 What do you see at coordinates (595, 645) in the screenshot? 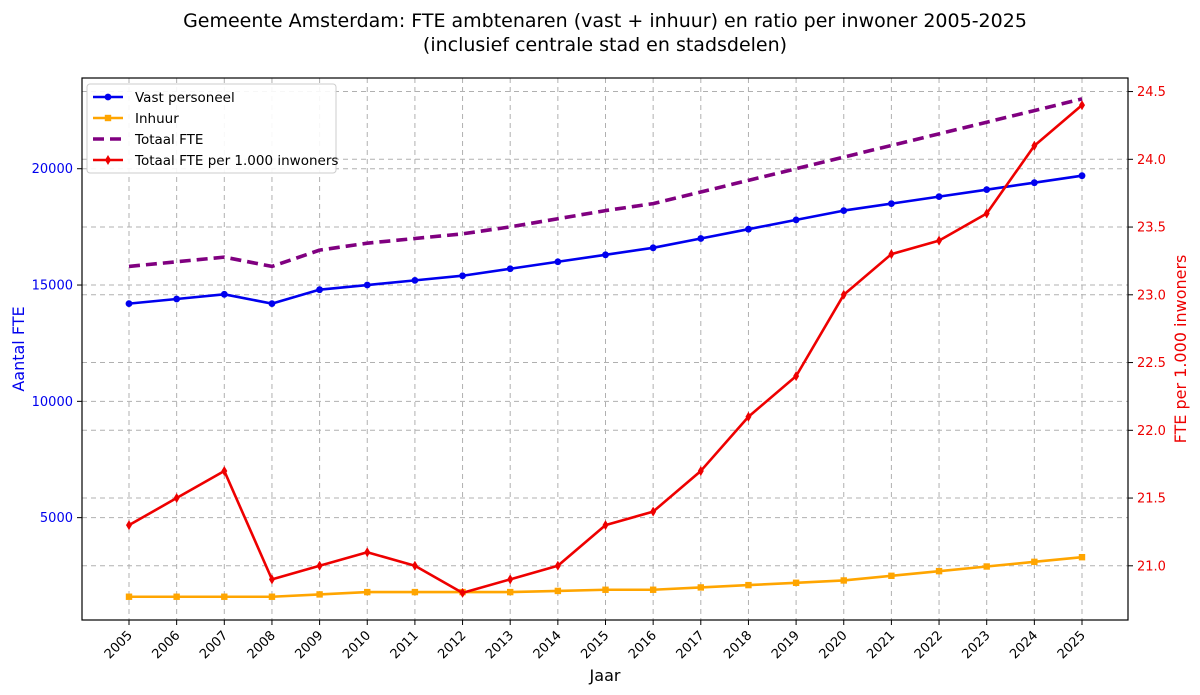
I see `x-tick-label: 2015` at bounding box center [595, 645].